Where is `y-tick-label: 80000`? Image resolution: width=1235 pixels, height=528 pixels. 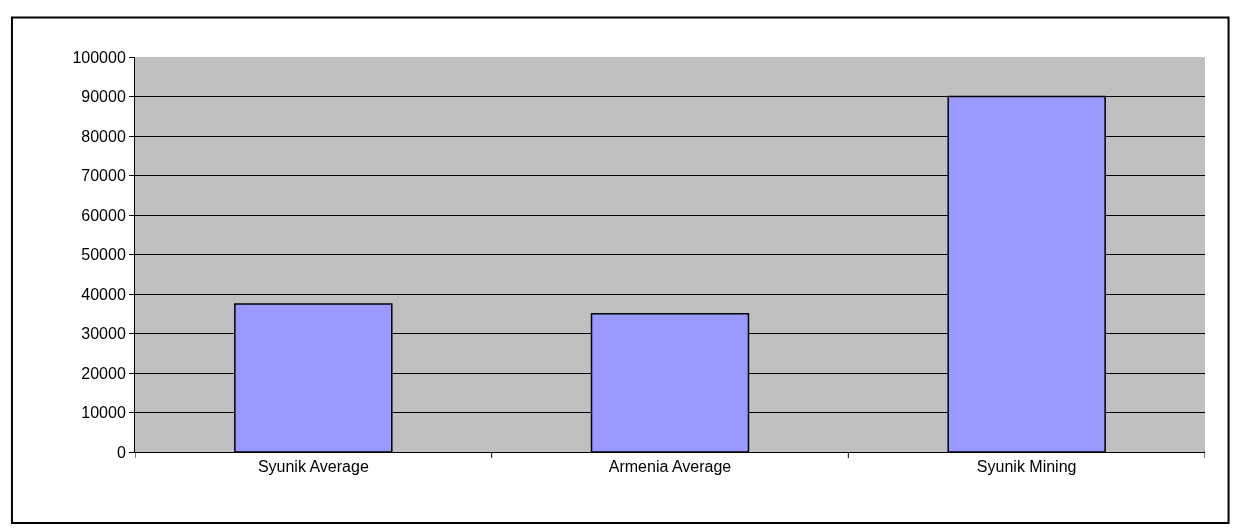 y-tick-label: 80000 is located at coordinates (103, 136).